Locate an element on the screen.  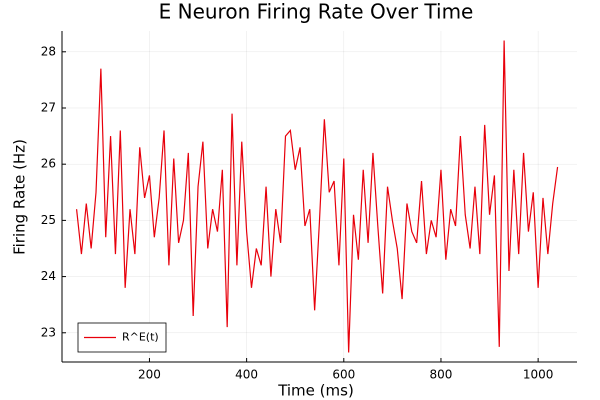
x-tick-label: 1000 is located at coordinates (538, 375).